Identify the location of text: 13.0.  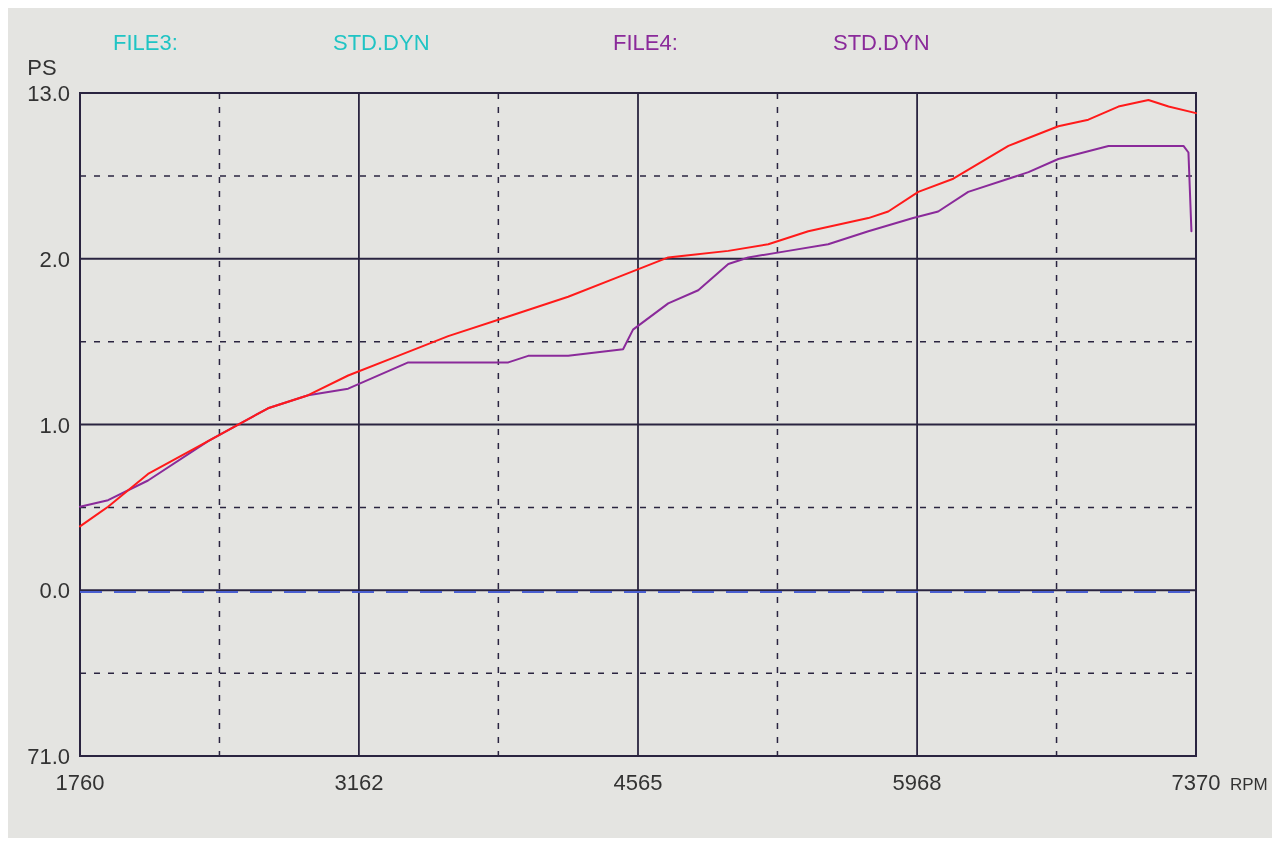
(48, 93).